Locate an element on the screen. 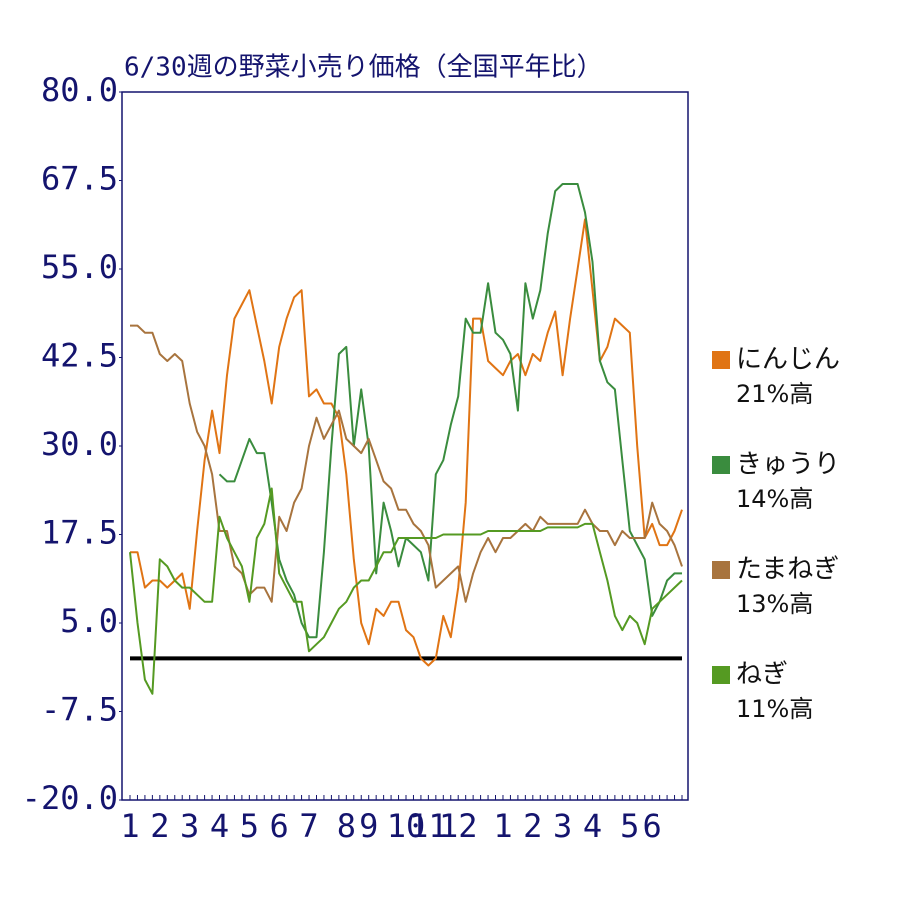 The height and width of the screenshot is (900, 900). legend-note: 14%高 is located at coordinates (774, 499).